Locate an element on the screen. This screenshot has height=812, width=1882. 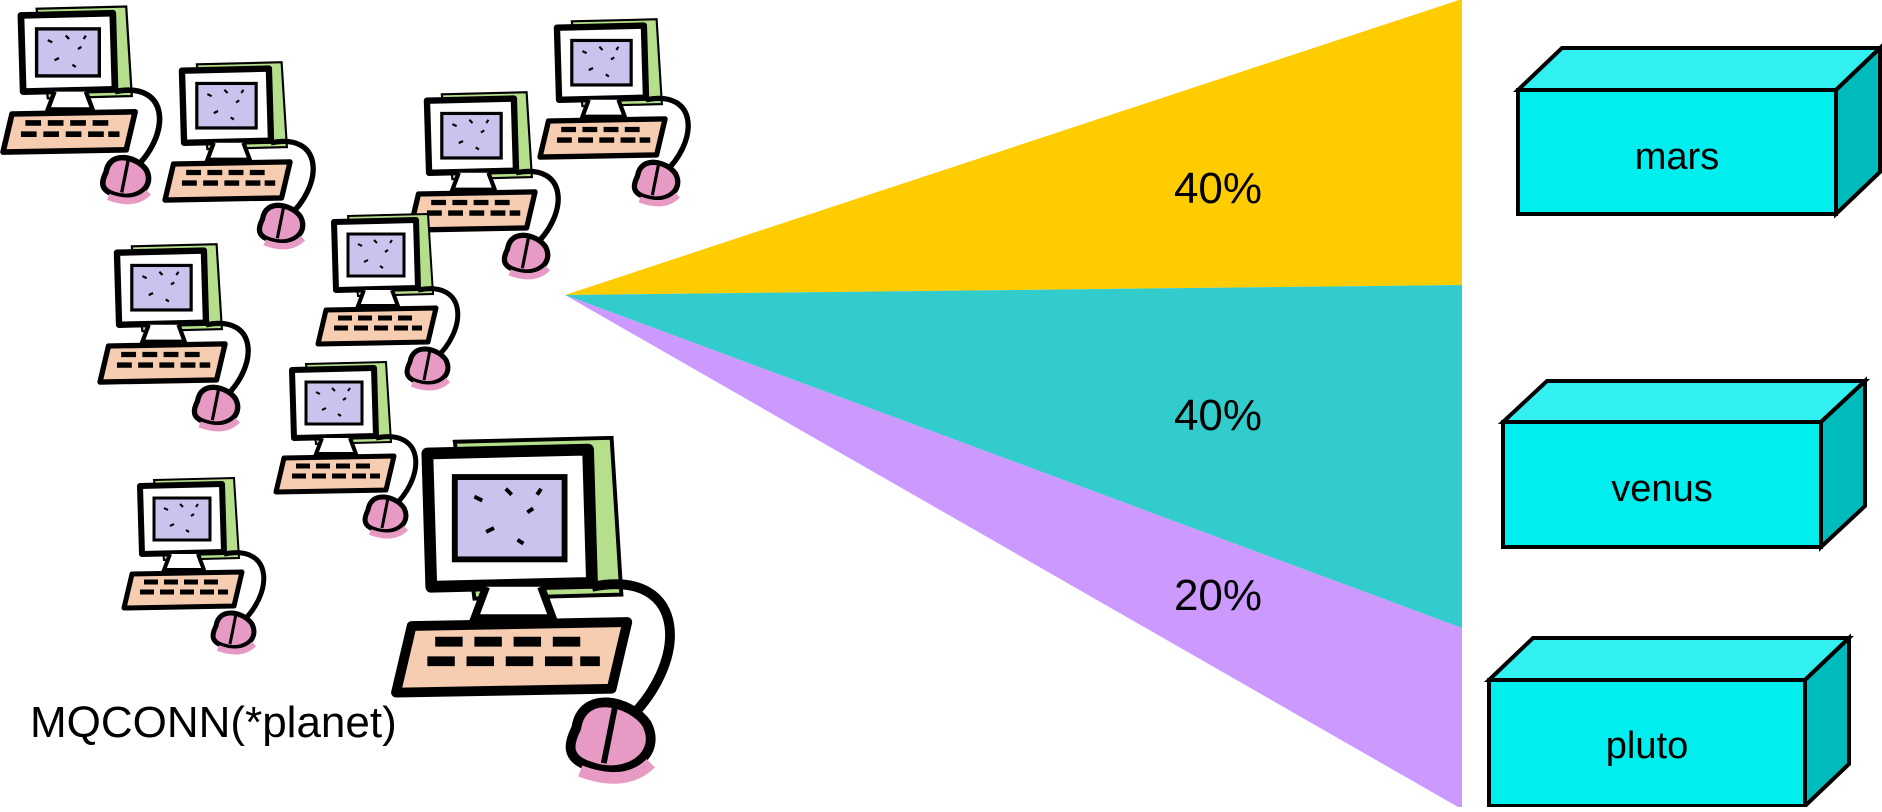
queue-manager-venus: venus is located at coordinates (1684, 464).